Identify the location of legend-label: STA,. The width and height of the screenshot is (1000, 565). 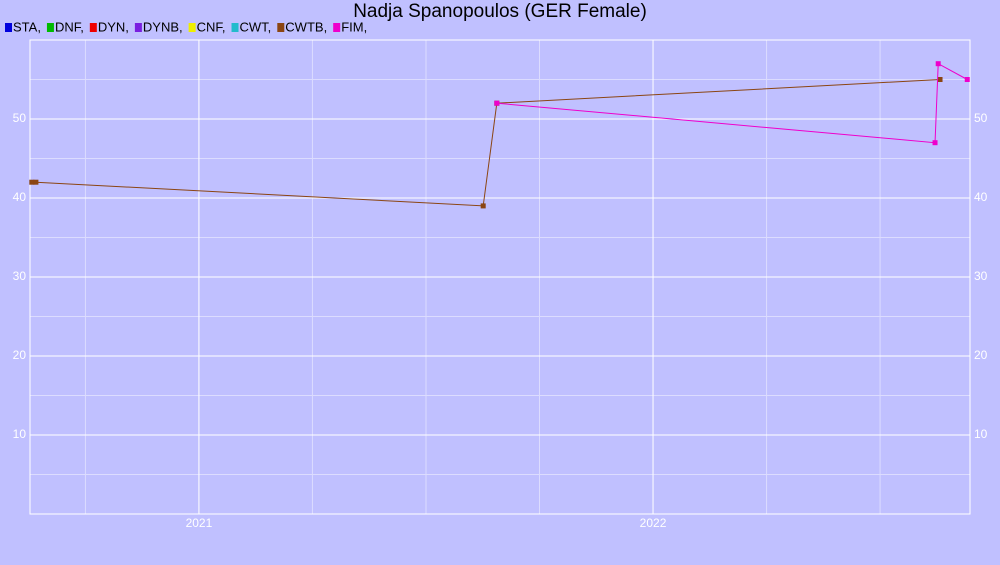
(27, 26).